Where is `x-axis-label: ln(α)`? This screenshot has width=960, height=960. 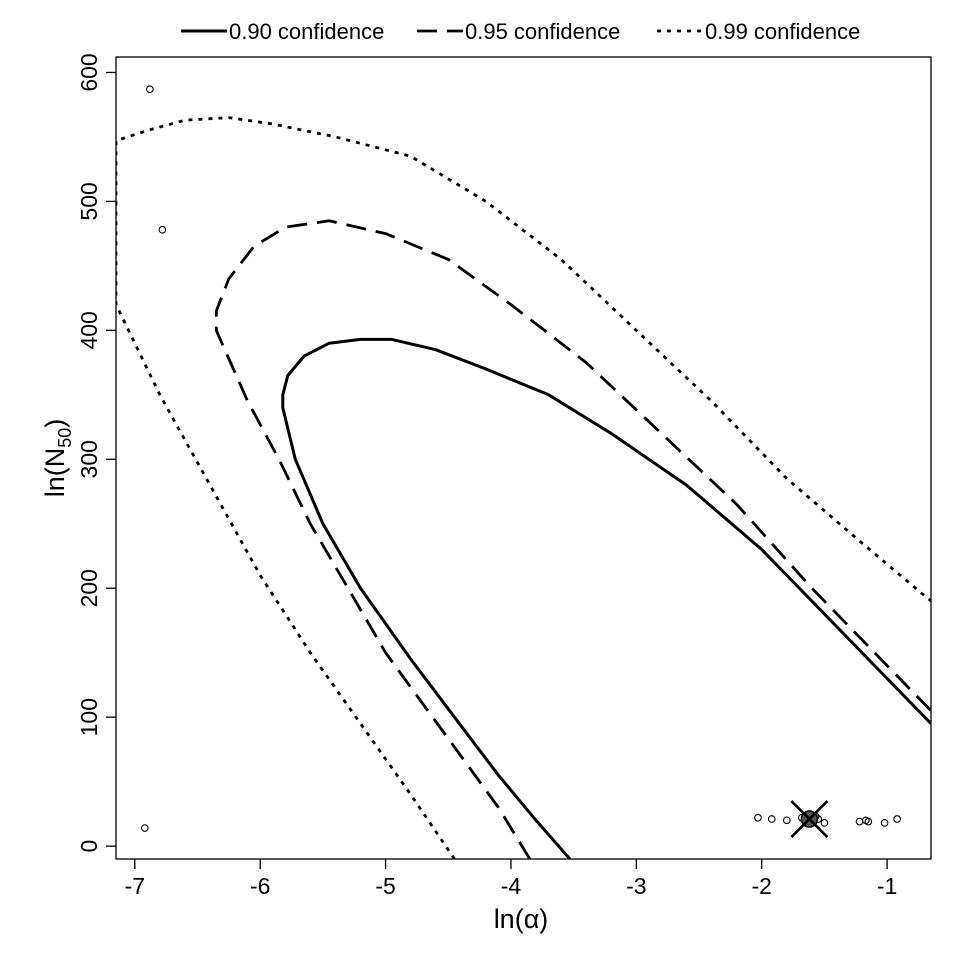
x-axis-label: ln(α) is located at coordinates (521, 919).